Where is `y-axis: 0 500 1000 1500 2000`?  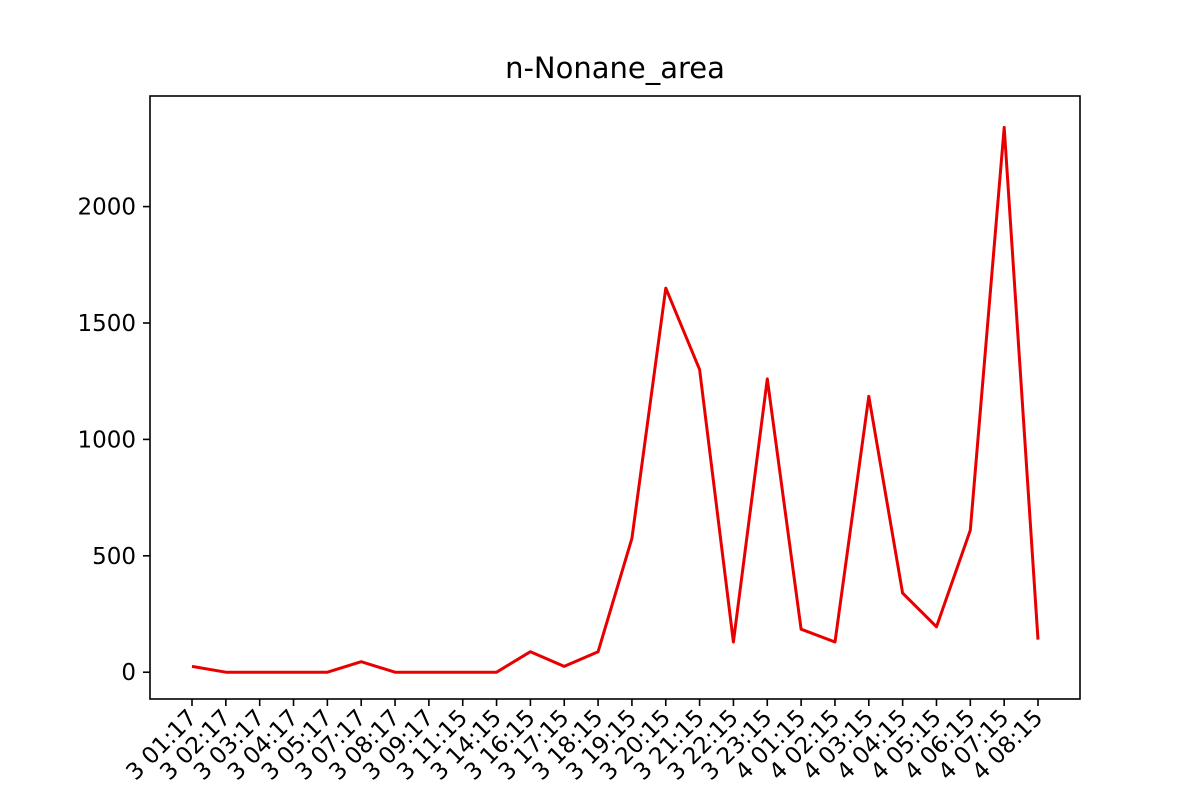
y-axis: 0 500 1000 1500 2000 is located at coordinates (113, 440).